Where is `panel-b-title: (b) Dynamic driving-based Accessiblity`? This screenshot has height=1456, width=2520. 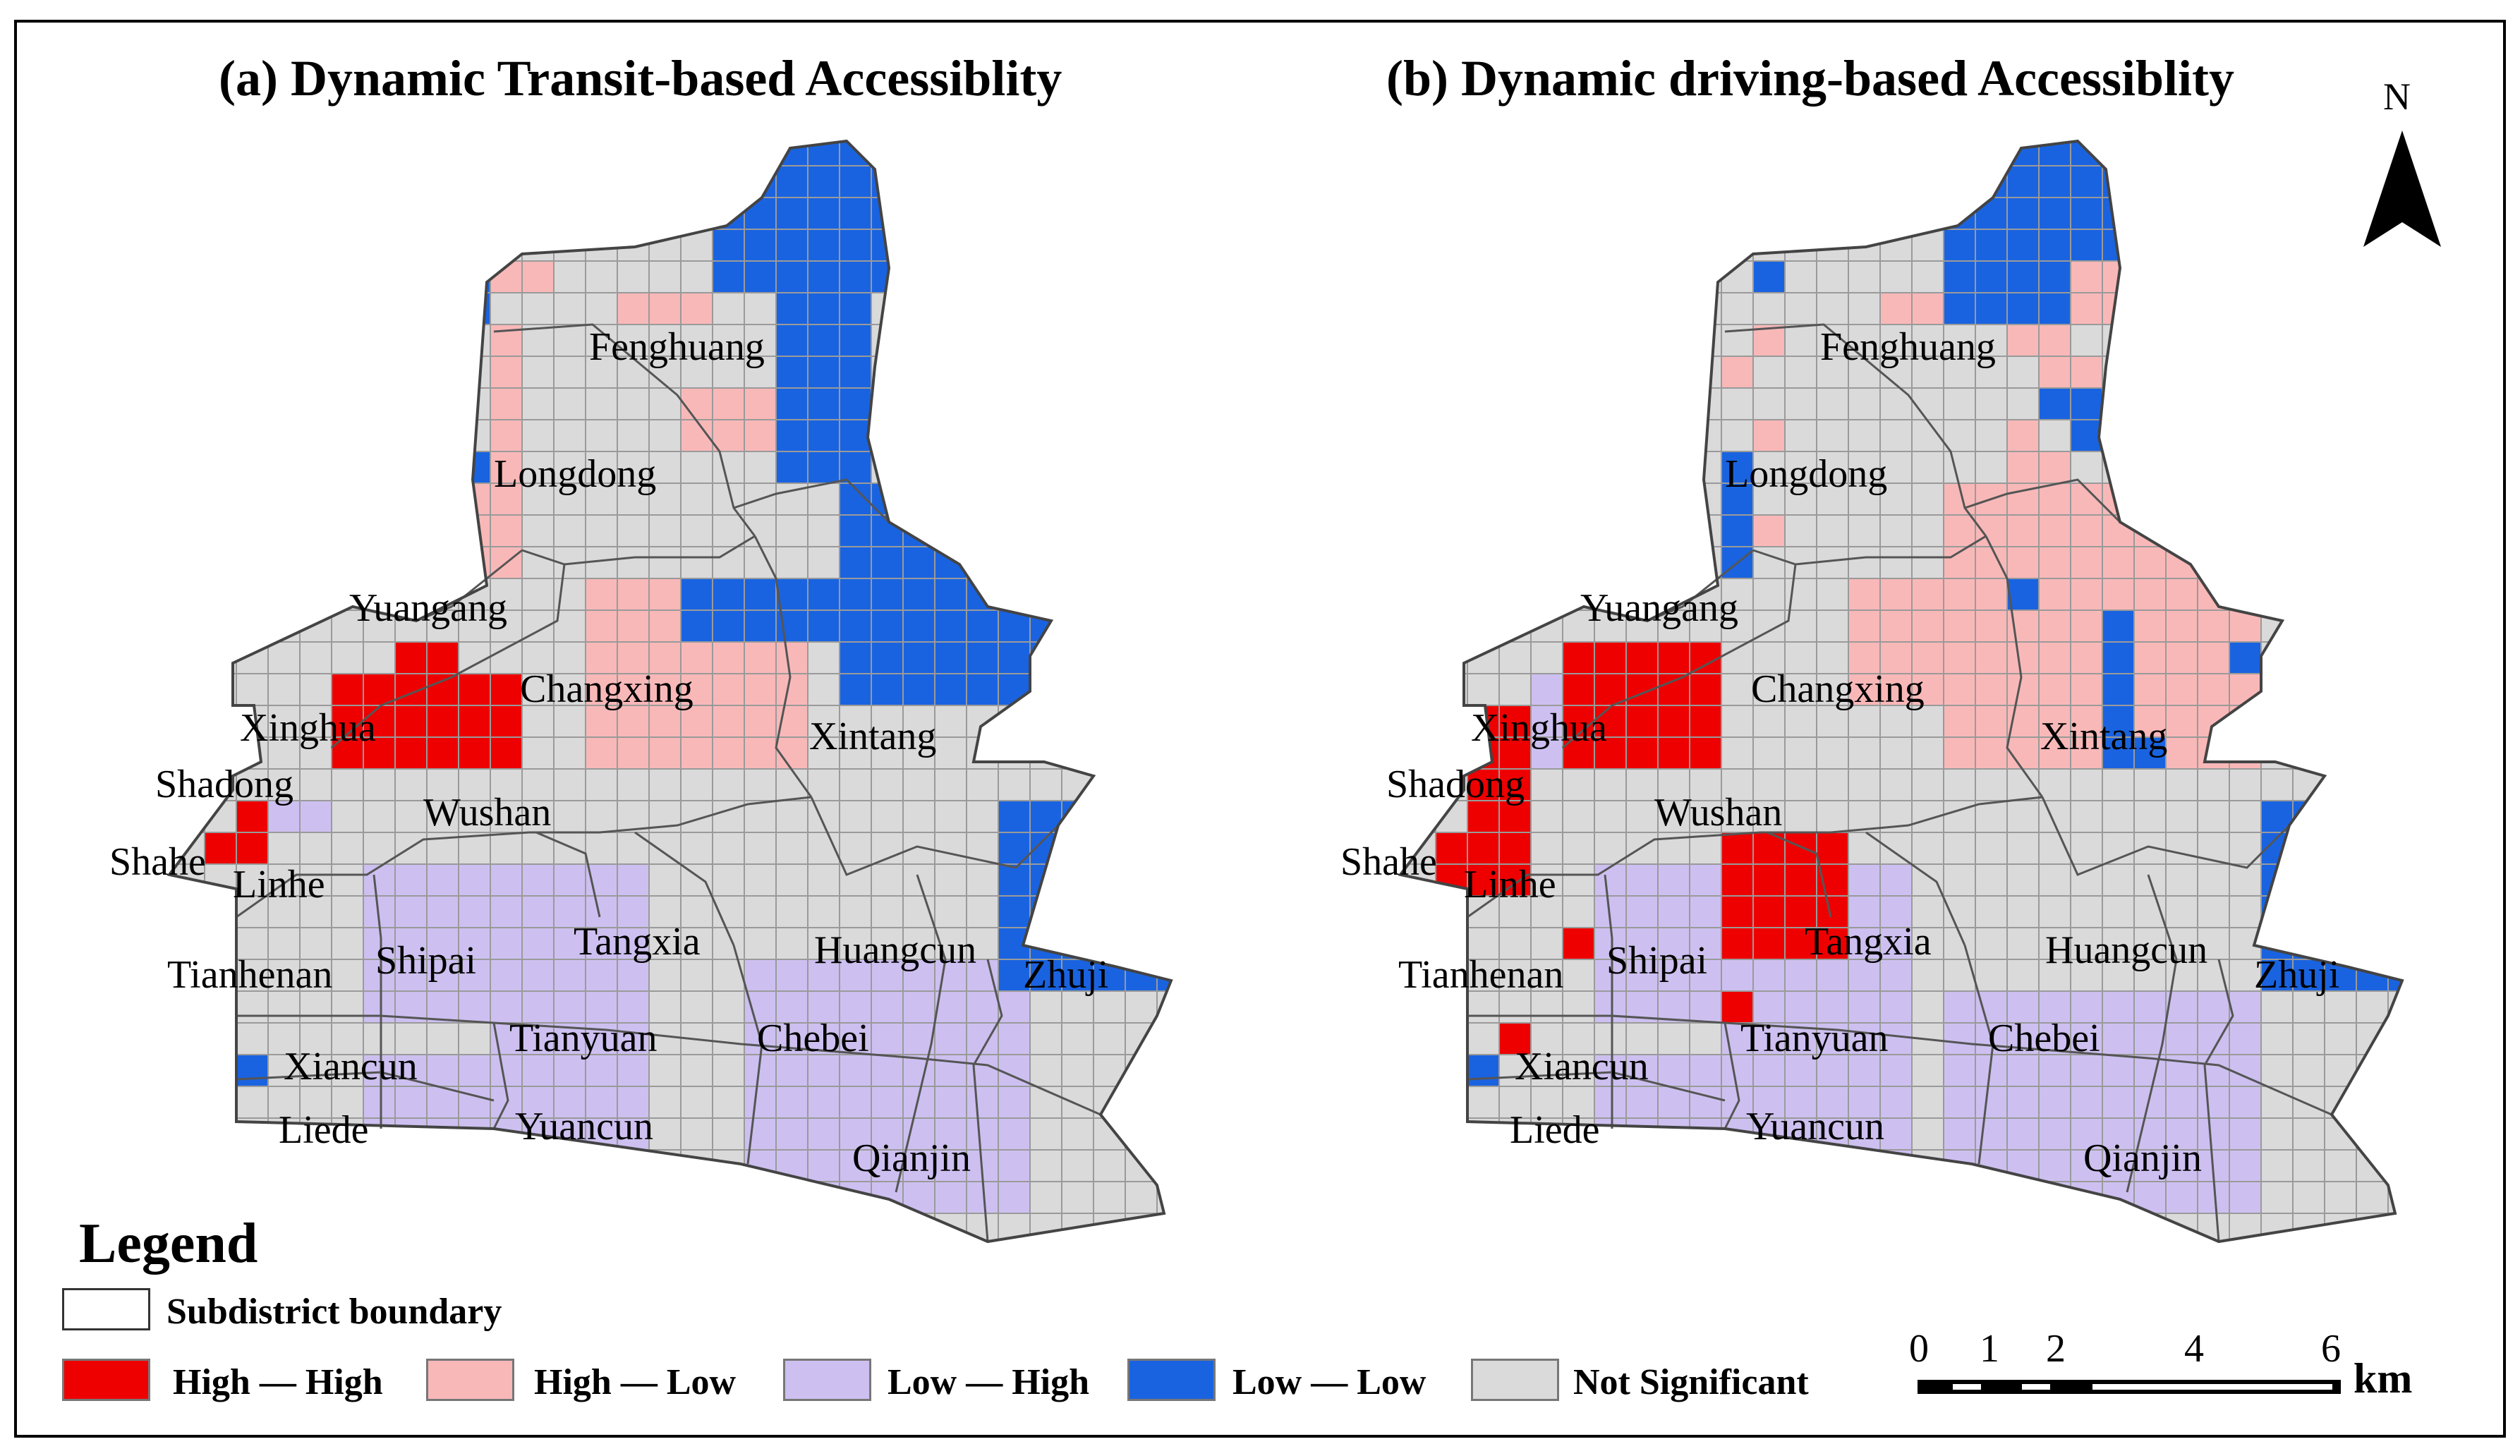 panel-b-title: (b) Dynamic driving-based Accessiblity is located at coordinates (1811, 78).